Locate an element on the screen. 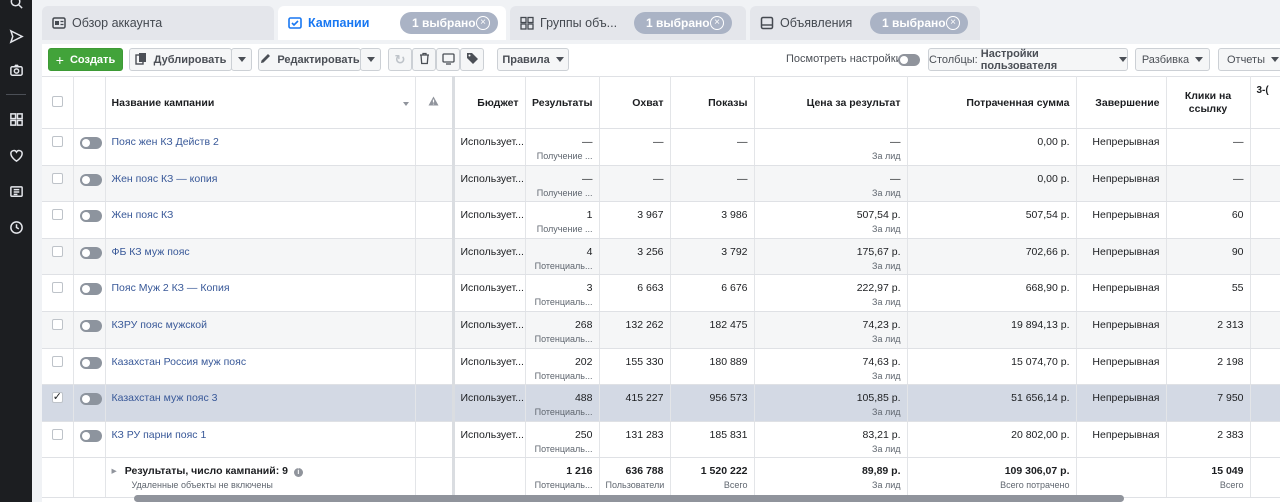  truncated-cell is located at coordinates (1265, 147).